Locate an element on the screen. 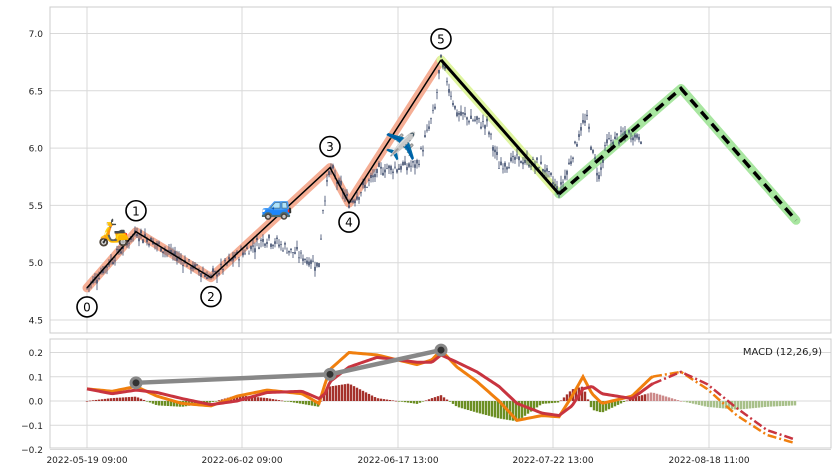  signal-line-projection is located at coordinates (724, 405).